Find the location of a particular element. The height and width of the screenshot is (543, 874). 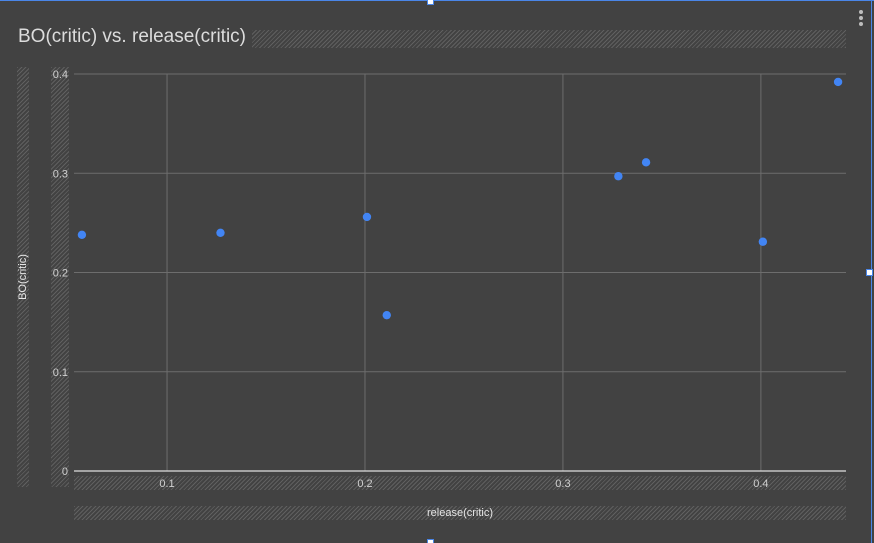

chart-title: BO(critic) vs. release(critic) is located at coordinates (135, 37).